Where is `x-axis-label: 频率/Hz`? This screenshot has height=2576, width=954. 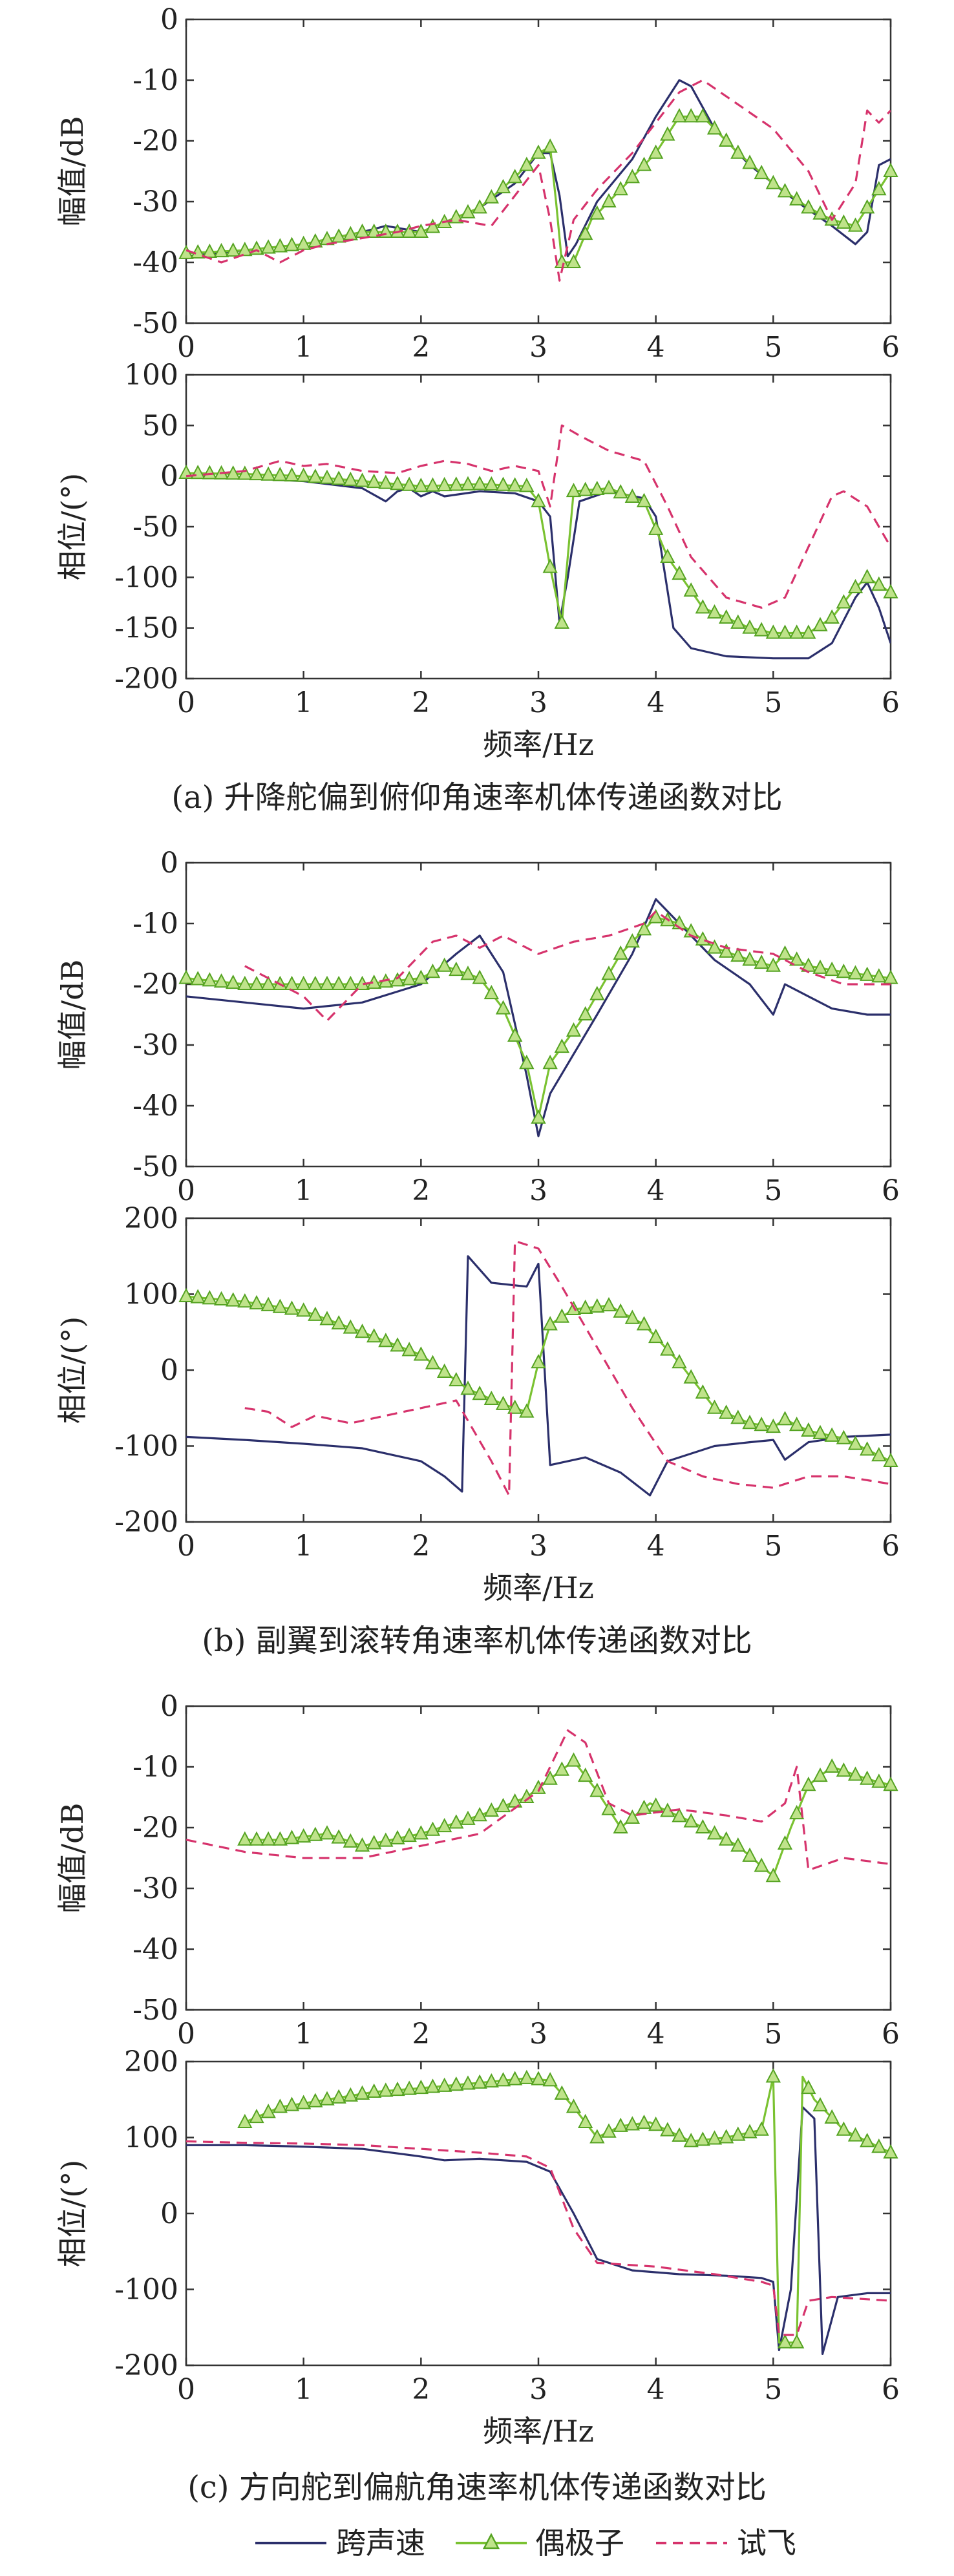
x-axis-label: 频率/Hz is located at coordinates (538, 744).